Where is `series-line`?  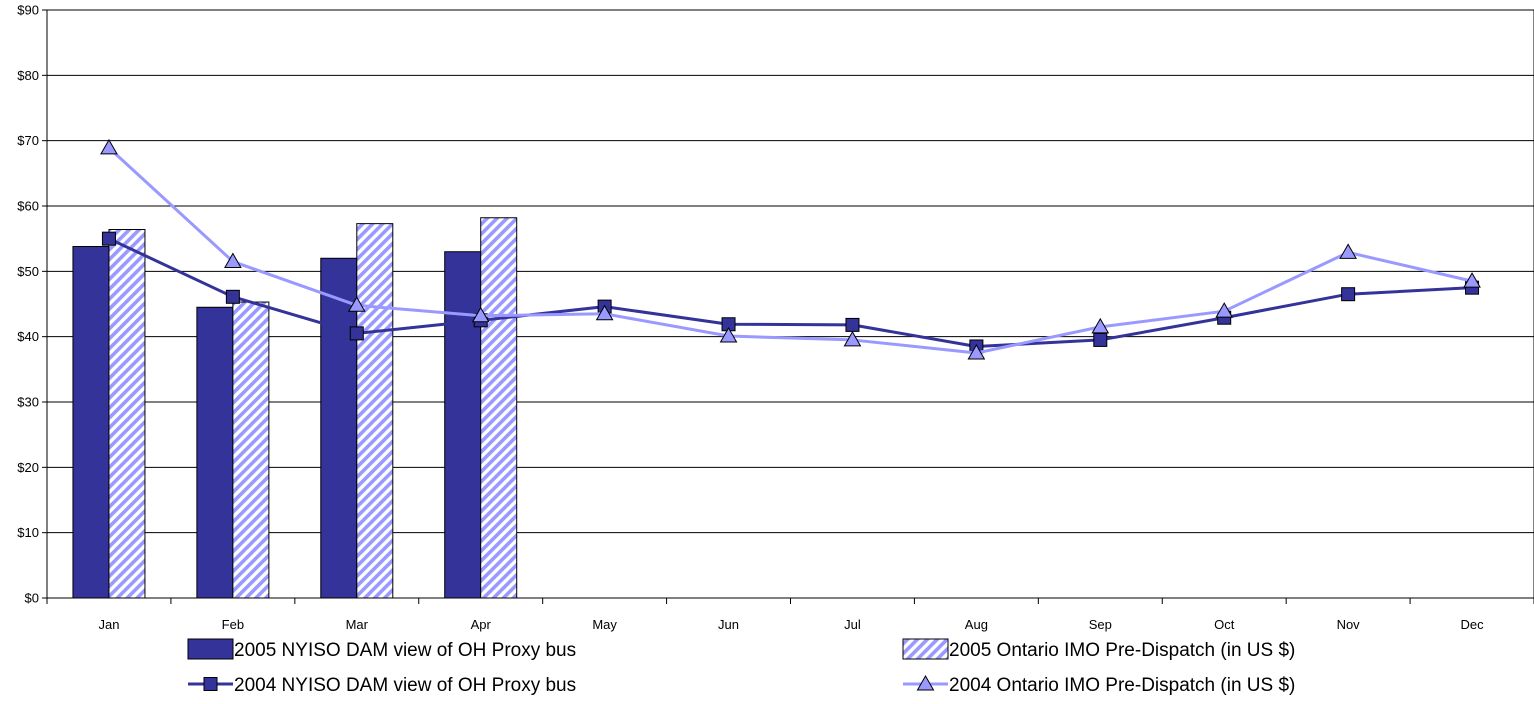 series-line is located at coordinates (790, 292).